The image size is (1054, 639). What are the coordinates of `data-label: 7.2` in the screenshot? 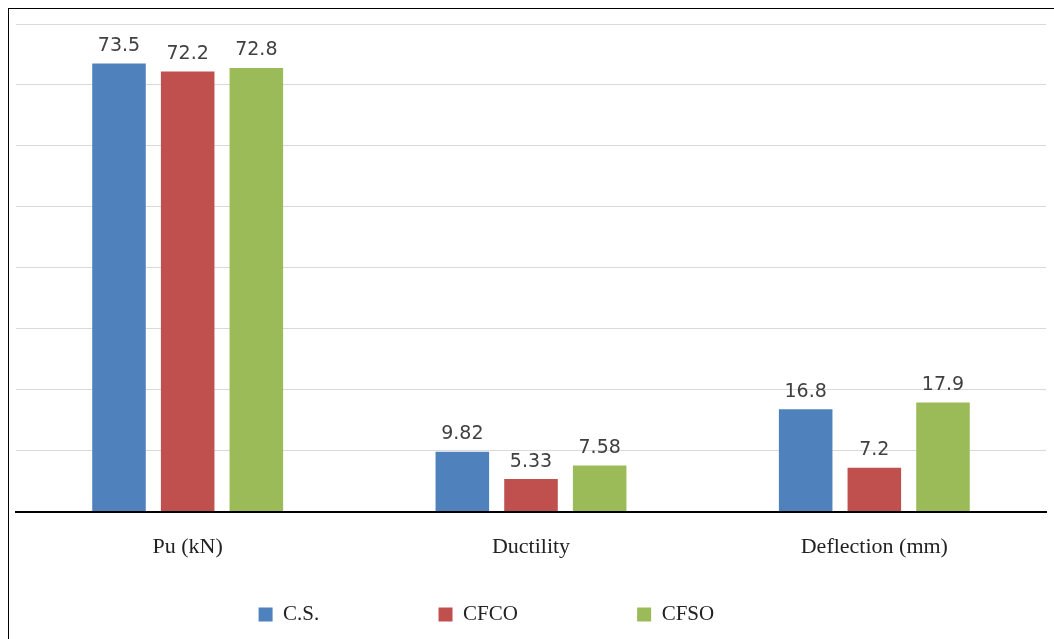 It's located at (874, 448).